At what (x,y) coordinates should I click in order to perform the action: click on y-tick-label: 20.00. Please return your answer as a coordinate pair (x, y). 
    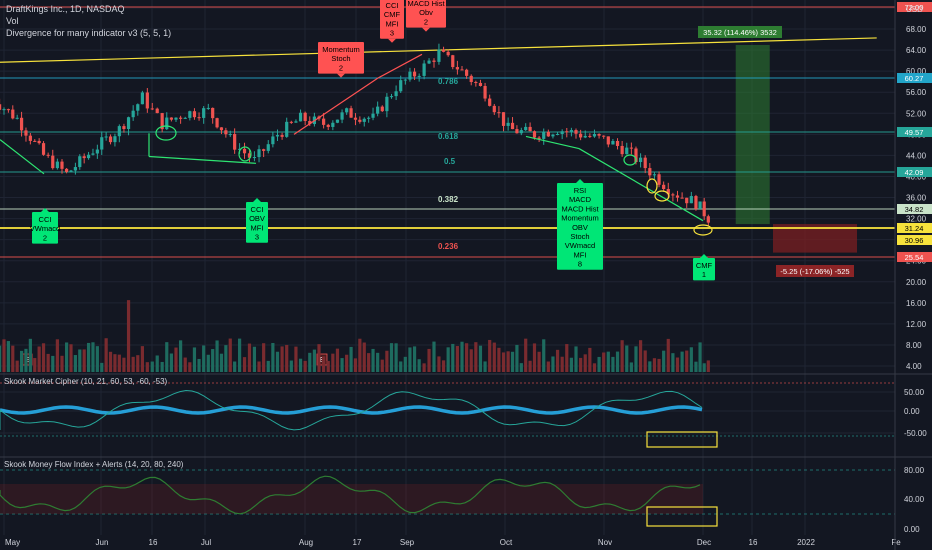
    Looking at the image, I should click on (916, 282).